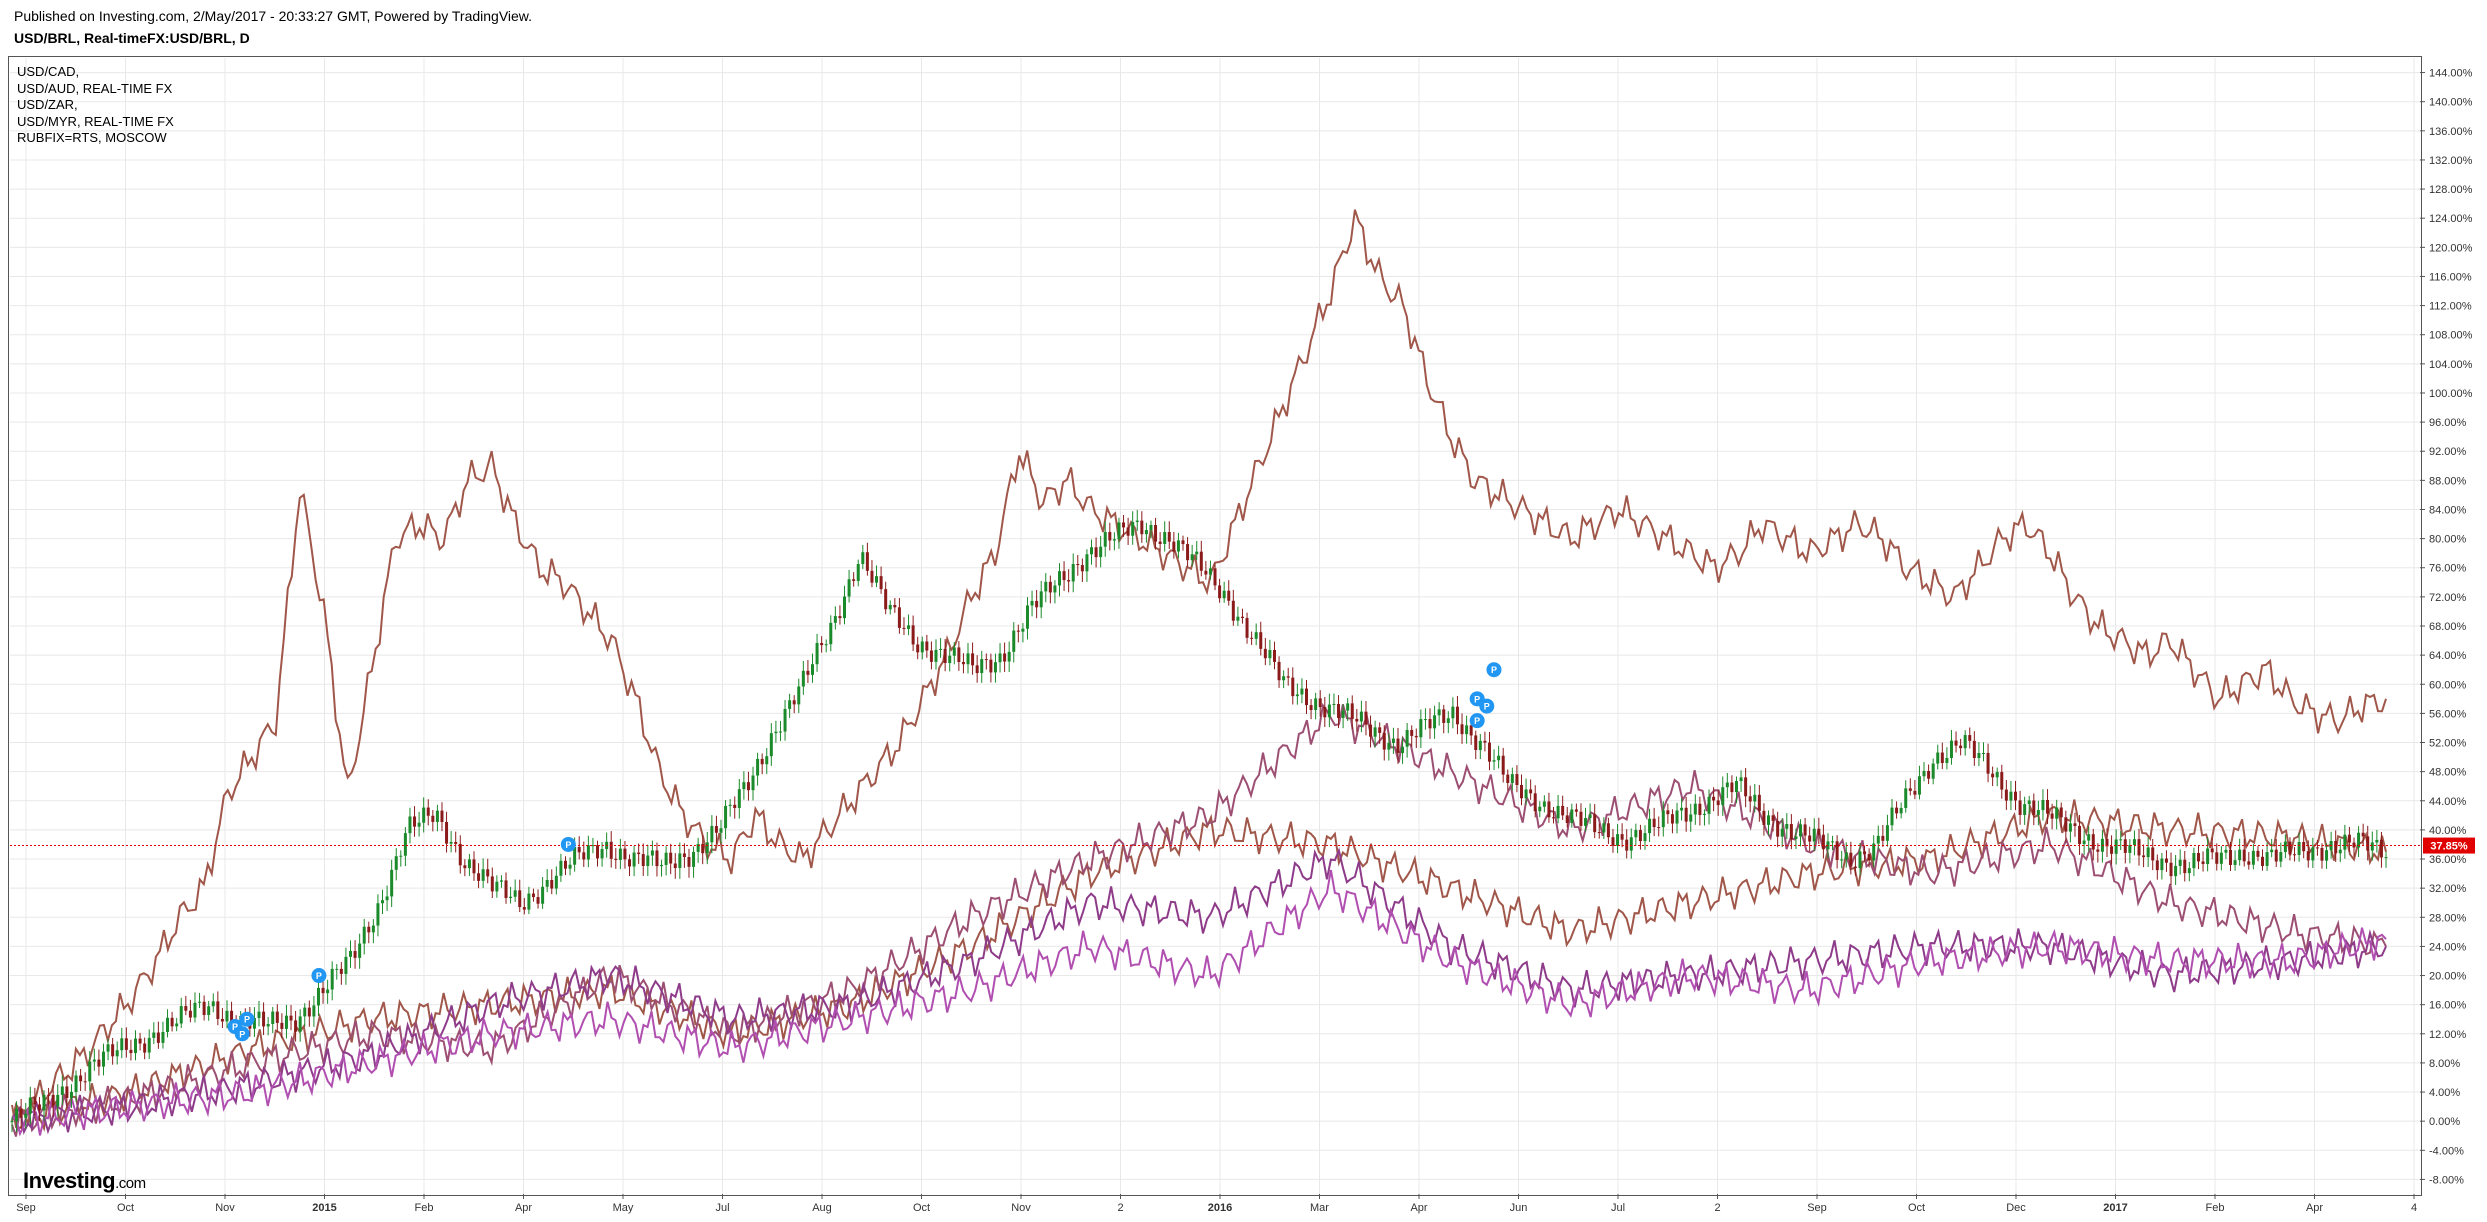  Describe the element at coordinates (2451, 103) in the screenshot. I see `y-tick-label: 140.00%` at that location.